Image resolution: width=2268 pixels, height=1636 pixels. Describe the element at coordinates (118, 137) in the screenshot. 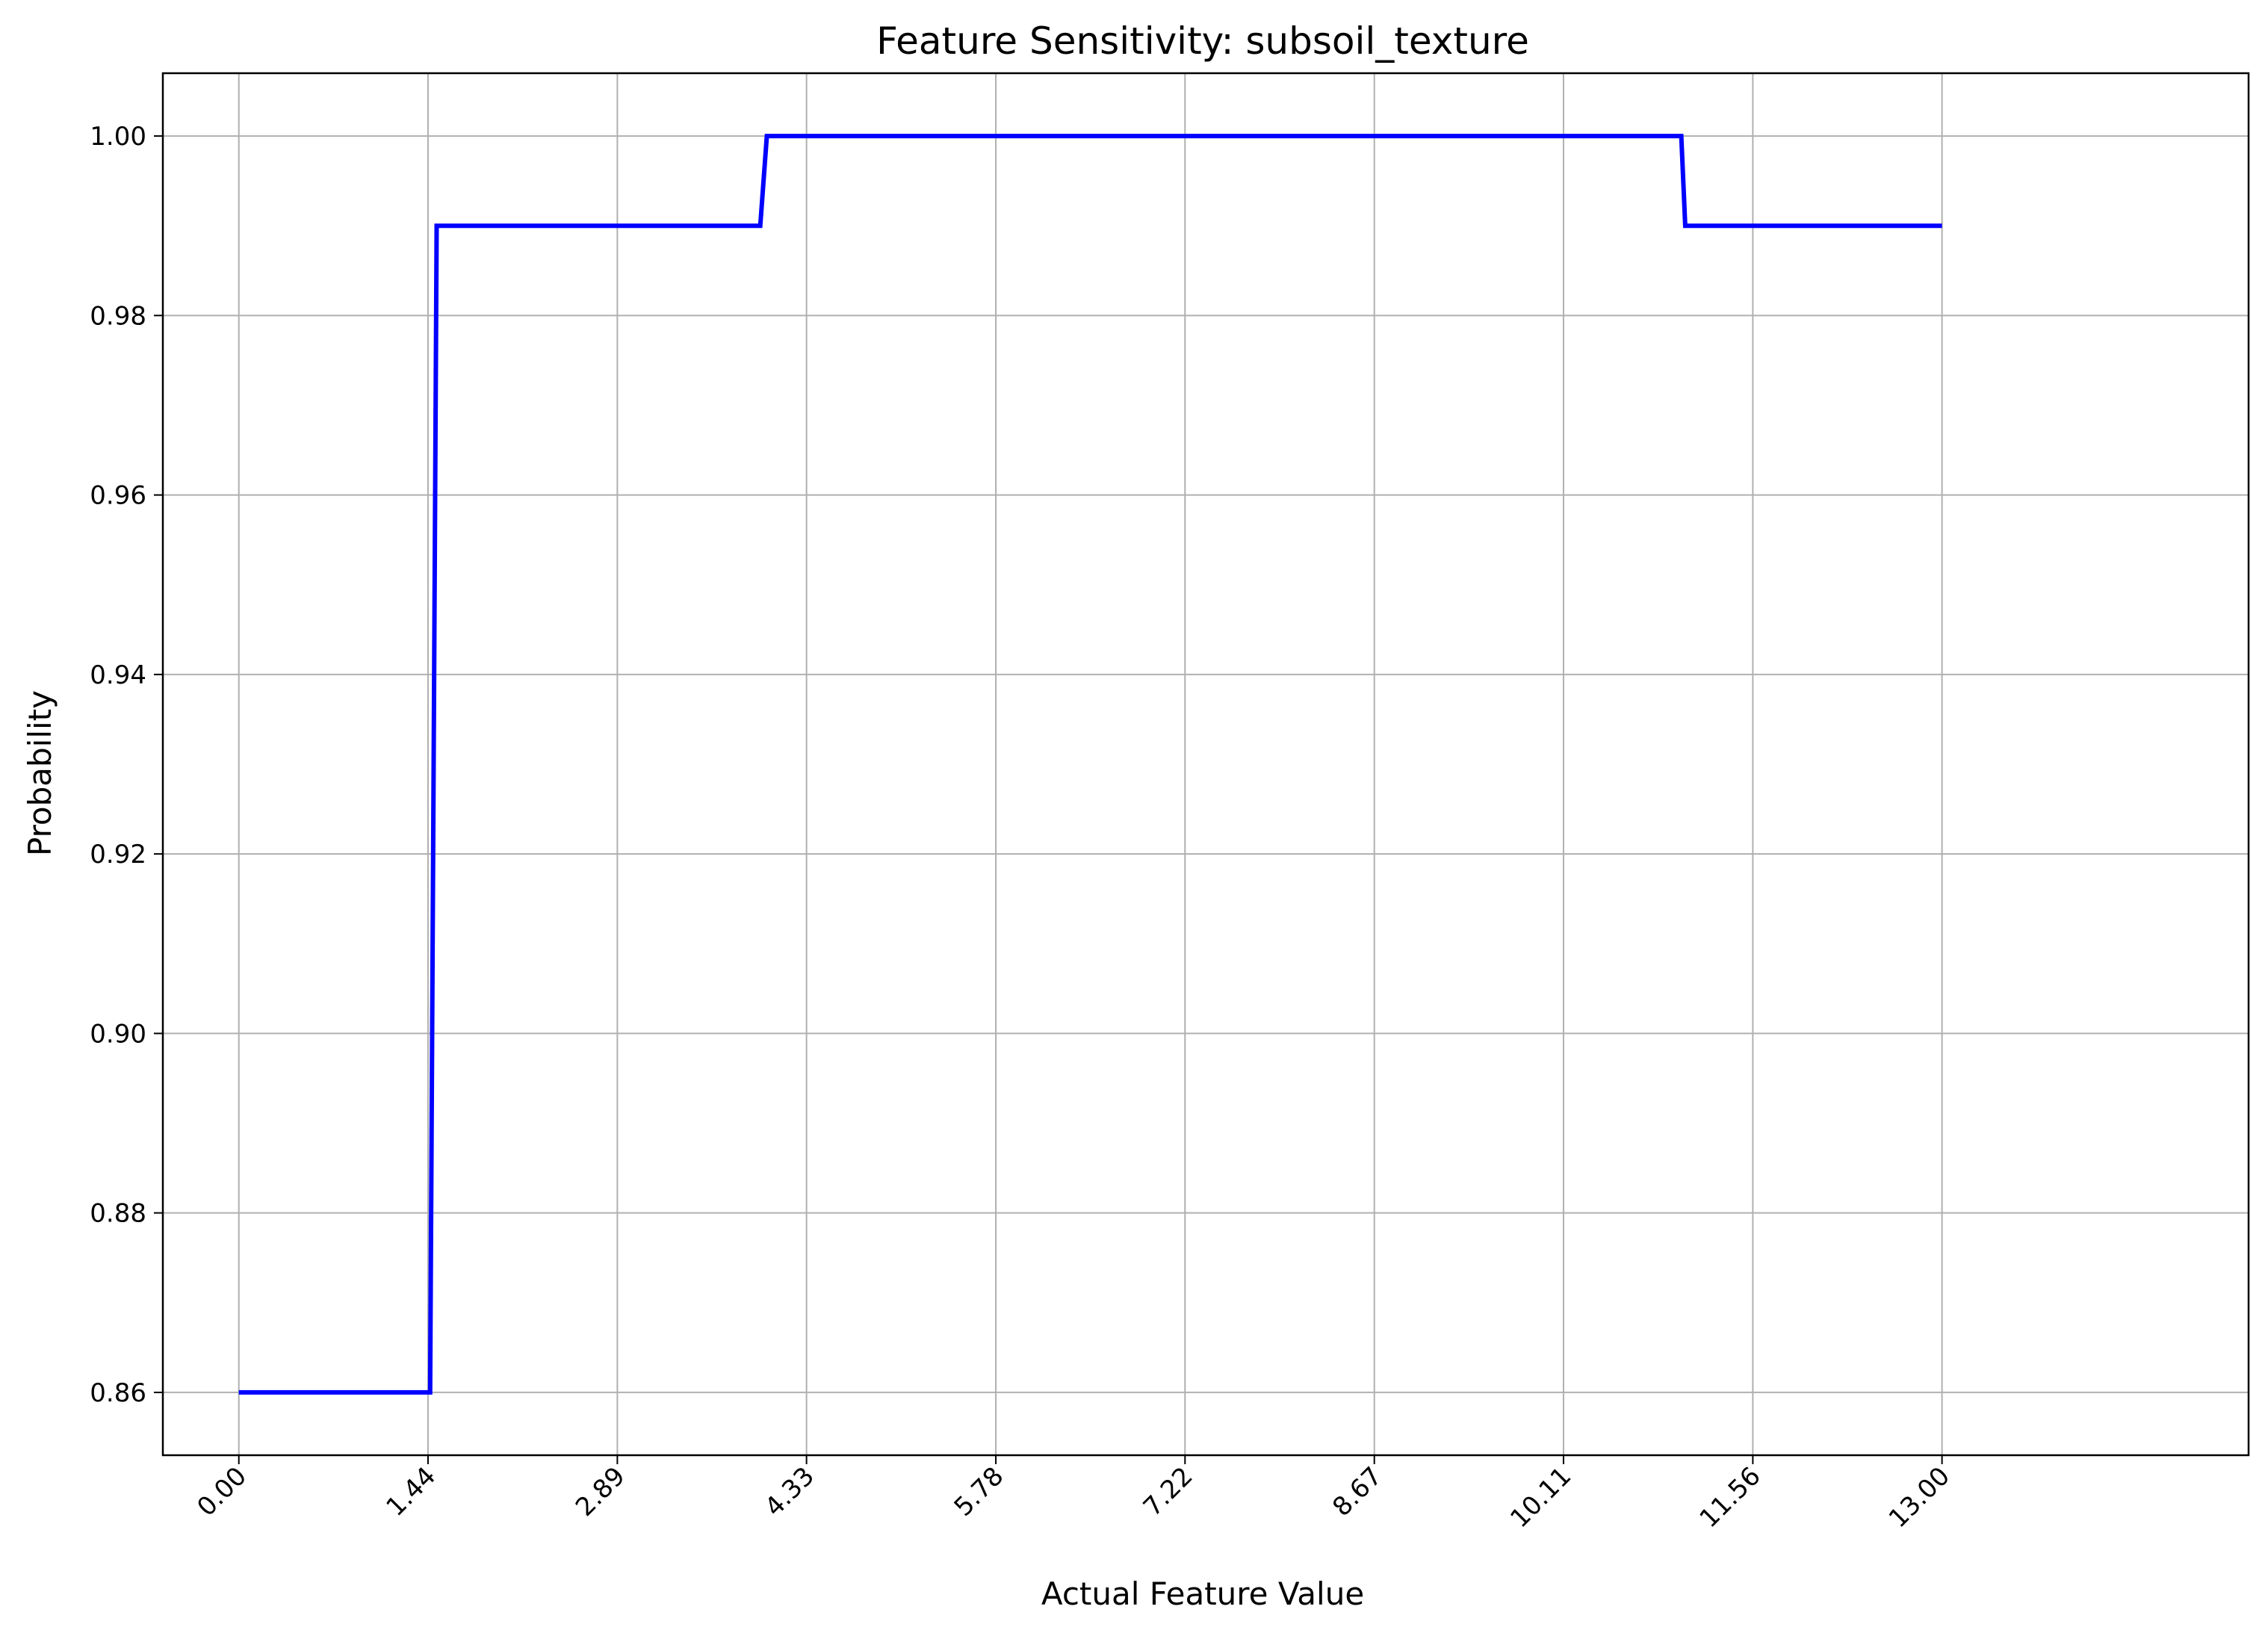

I see `y-tick-label: 1.00` at that location.